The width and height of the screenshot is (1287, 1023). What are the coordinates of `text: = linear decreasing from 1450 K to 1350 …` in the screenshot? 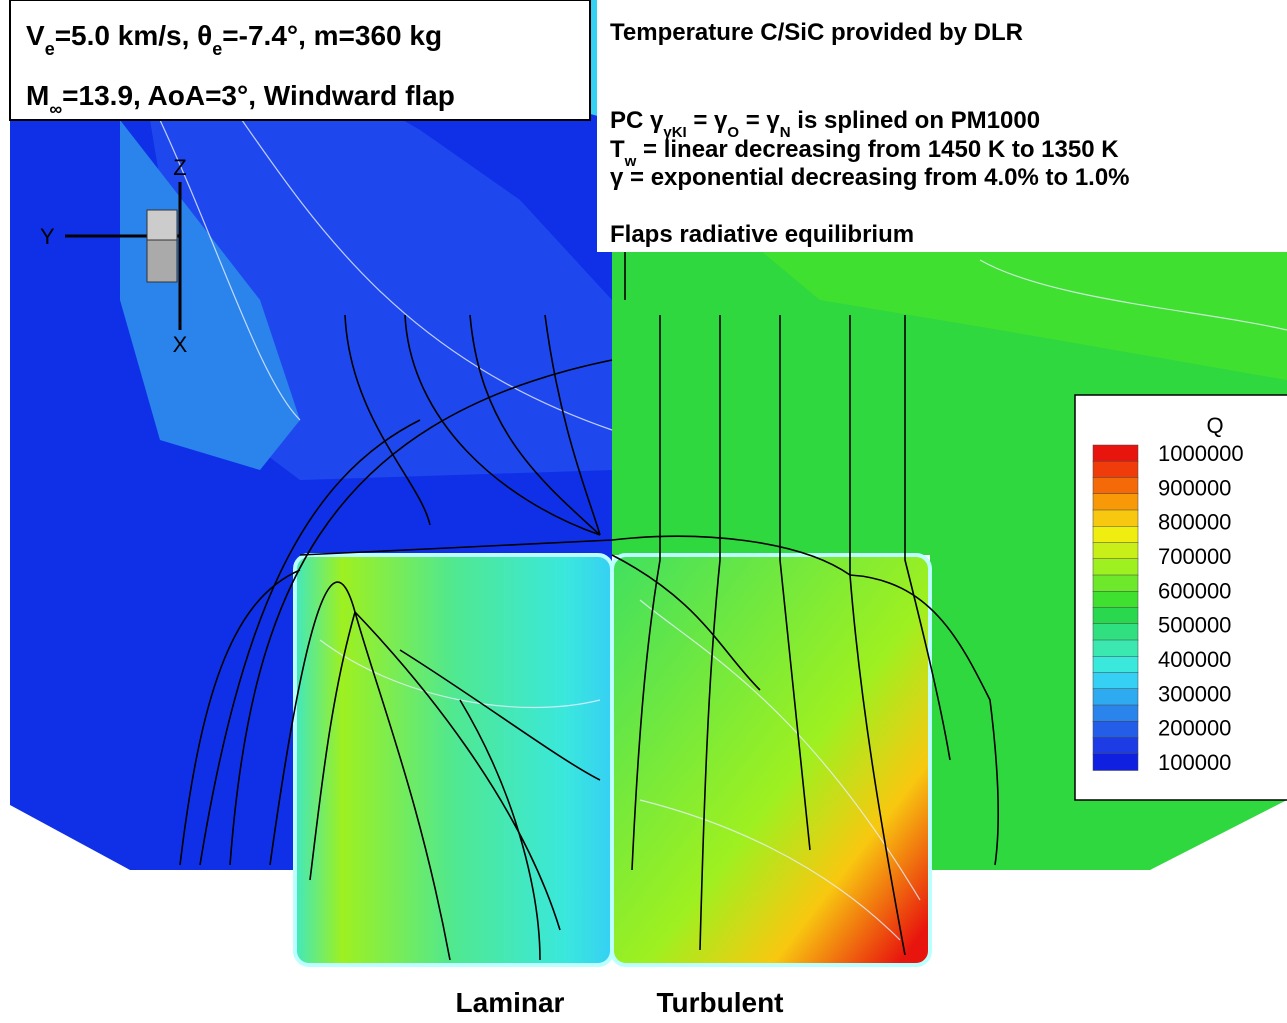 It's located at (877, 149).